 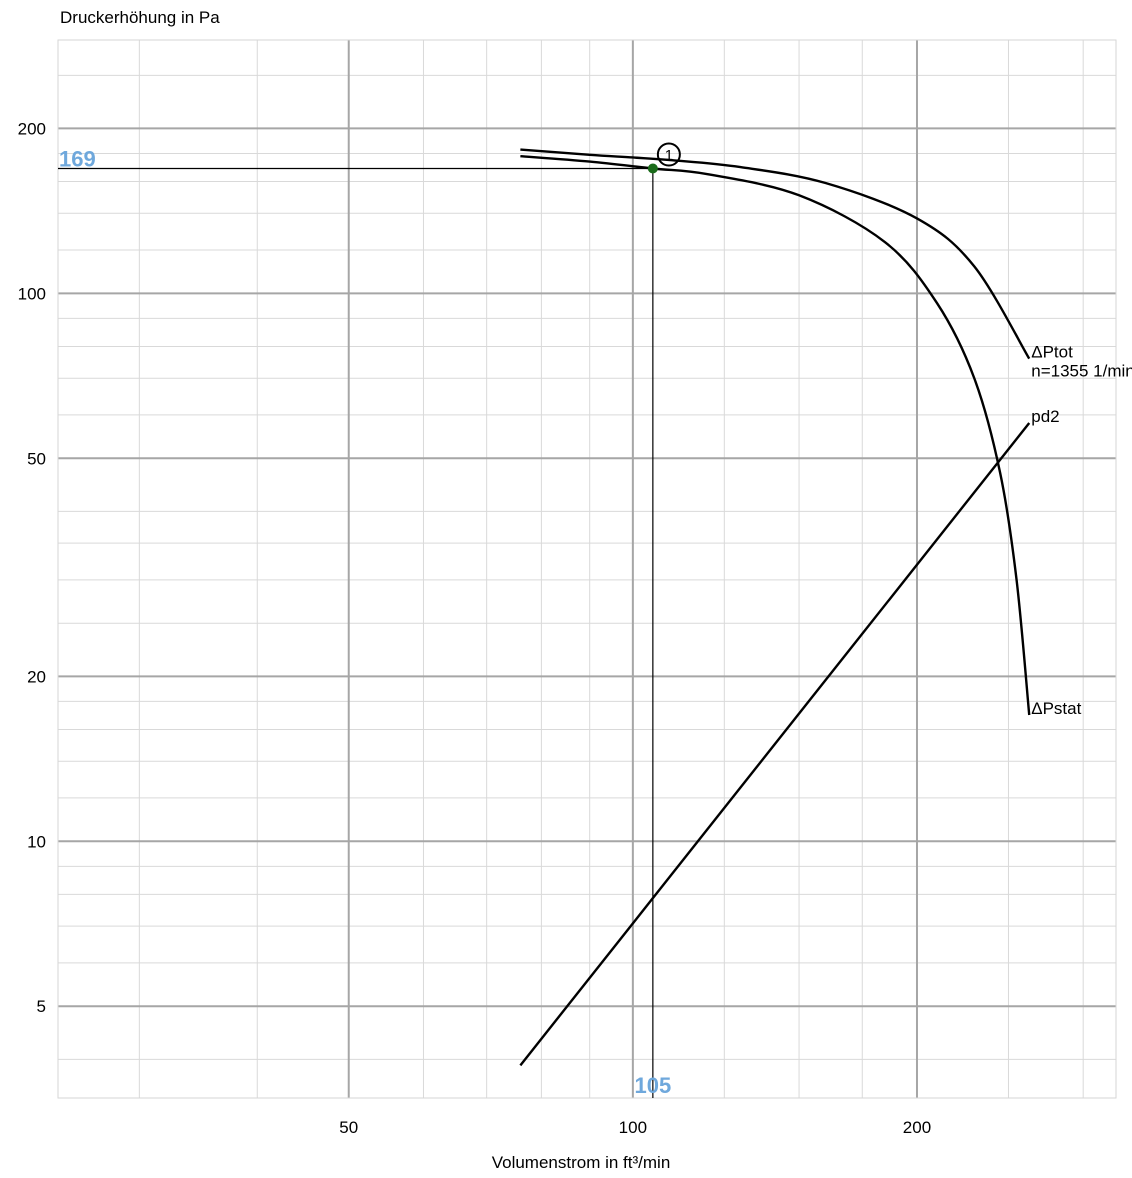 What do you see at coordinates (652, 168) in the screenshot?
I see `operating-point-dot` at bounding box center [652, 168].